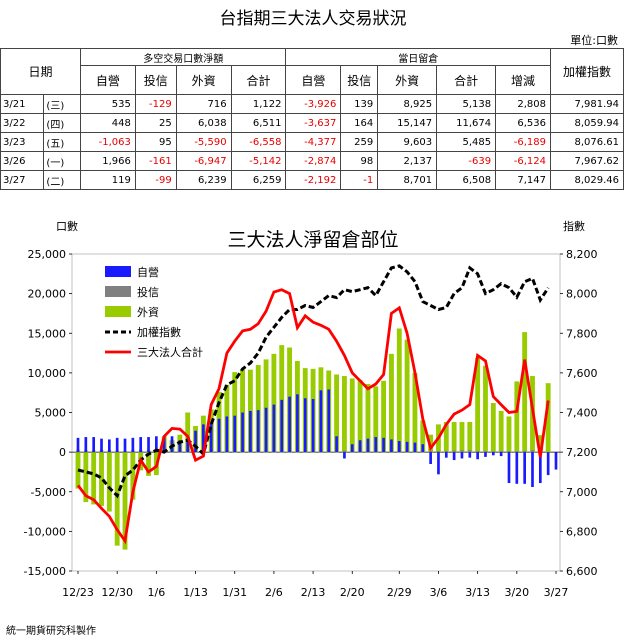 The height and width of the screenshot is (640, 626). I want to click on table-cell: -2,192, so click(313, 180).